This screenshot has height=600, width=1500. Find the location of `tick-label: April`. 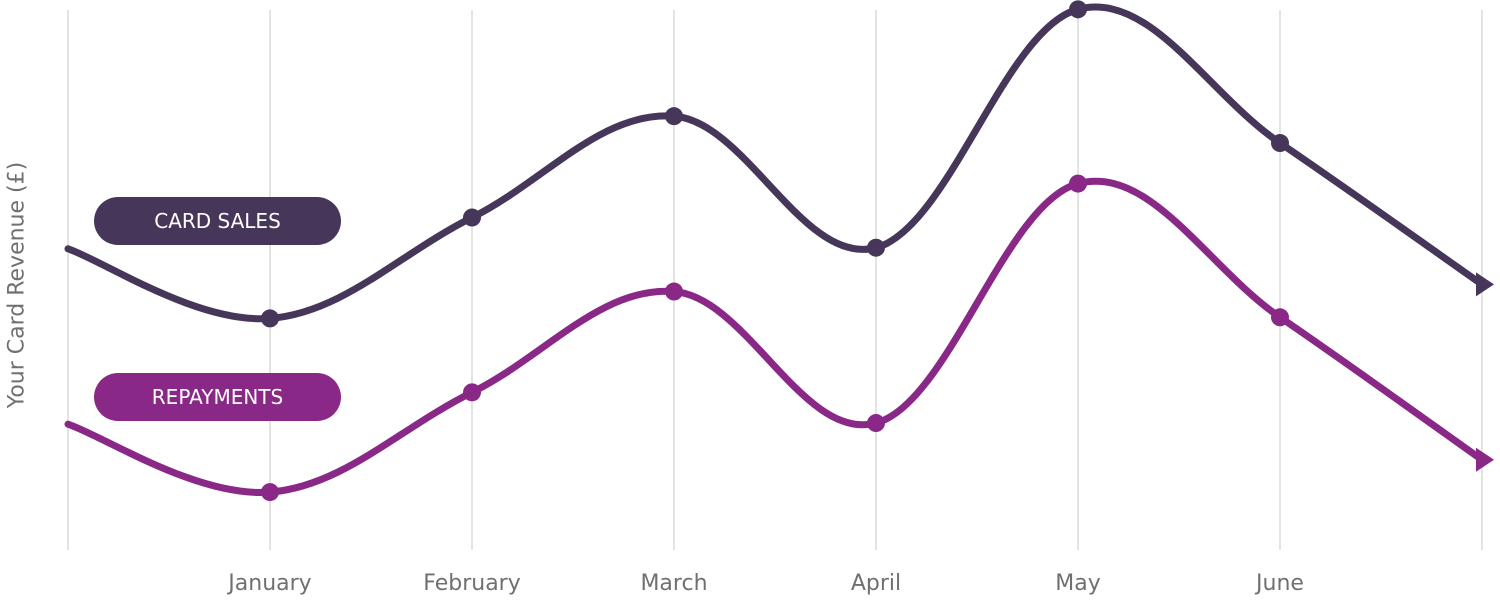

tick-label: April is located at coordinates (876, 583).